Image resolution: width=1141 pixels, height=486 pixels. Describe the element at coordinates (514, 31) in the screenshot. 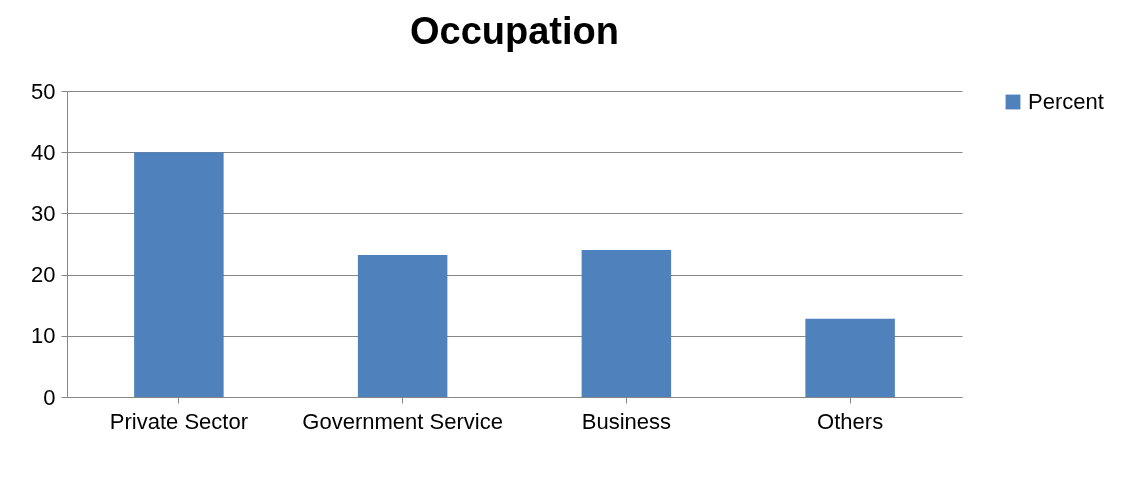

I see `chart-title: Occupation` at that location.